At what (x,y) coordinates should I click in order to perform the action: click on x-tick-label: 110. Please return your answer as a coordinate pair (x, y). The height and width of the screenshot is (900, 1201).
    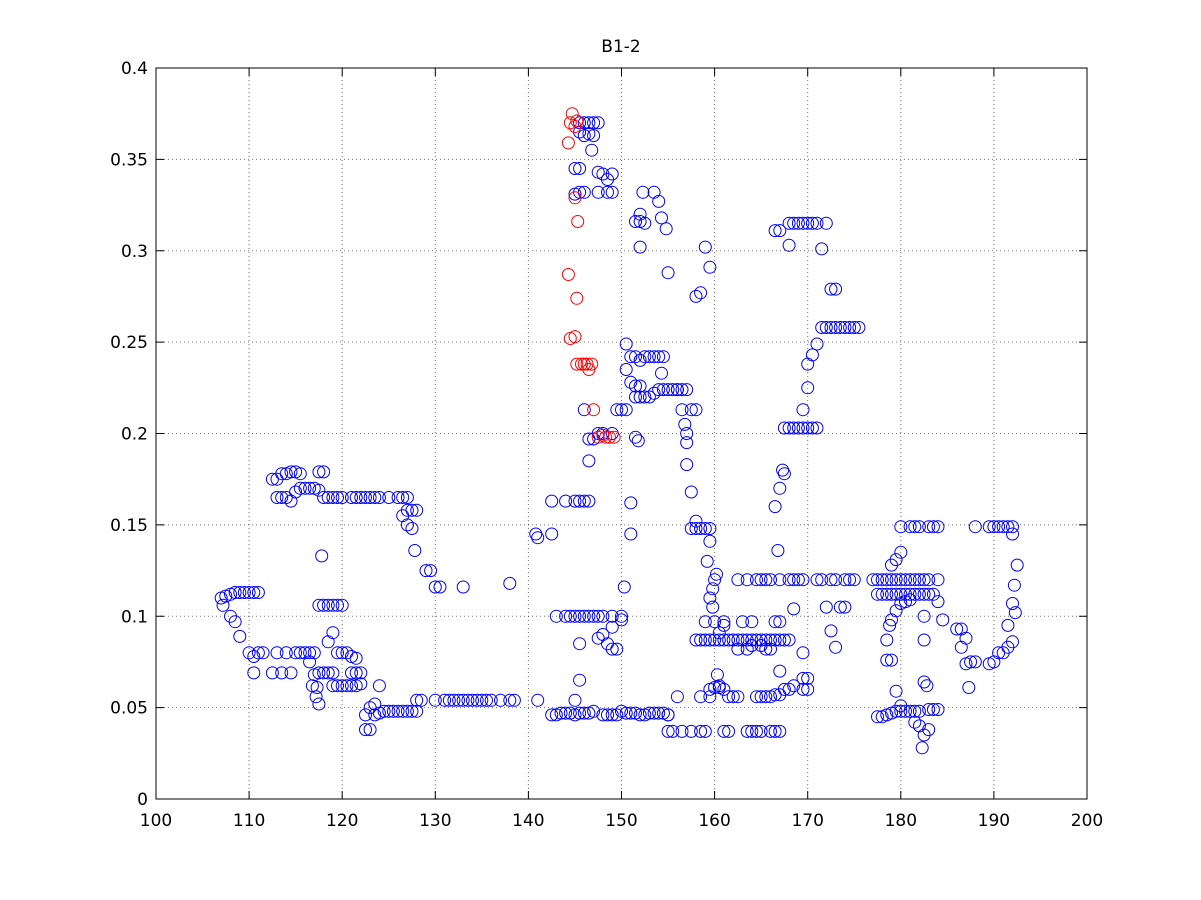
    Looking at the image, I should click on (249, 821).